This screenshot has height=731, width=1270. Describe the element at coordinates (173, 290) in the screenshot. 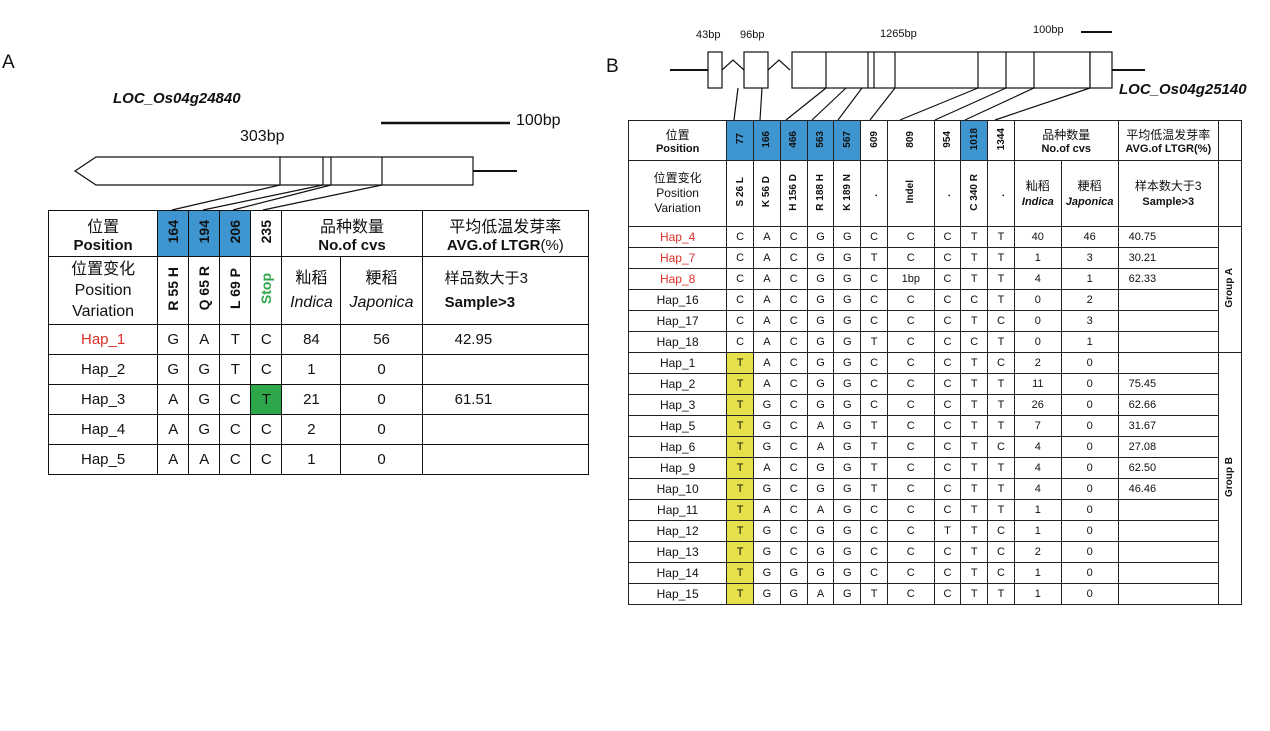

I see `variation-cell: R 55 H` at that location.